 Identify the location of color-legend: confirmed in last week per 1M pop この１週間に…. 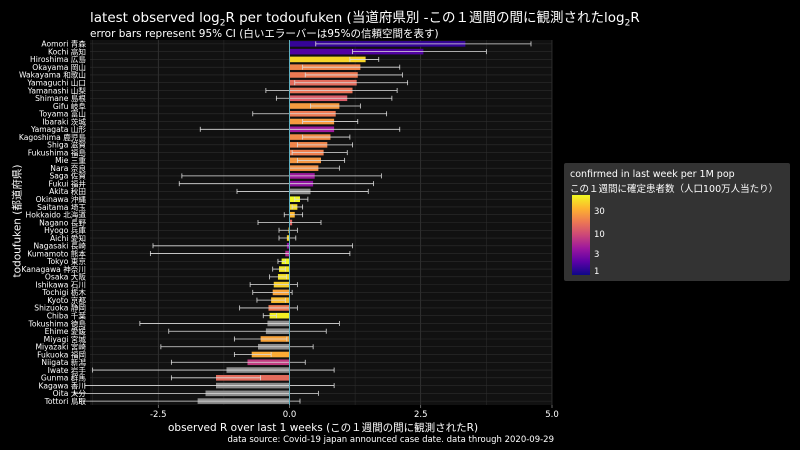
(677, 222).